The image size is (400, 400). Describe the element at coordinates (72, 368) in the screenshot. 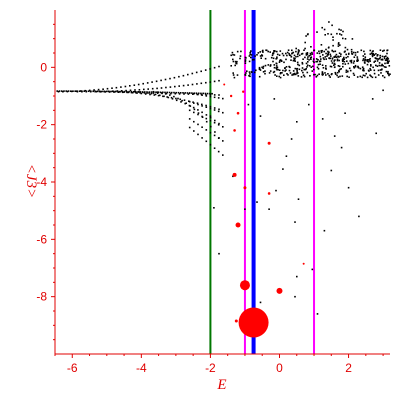

I see `x-tick-label: -6` at that location.